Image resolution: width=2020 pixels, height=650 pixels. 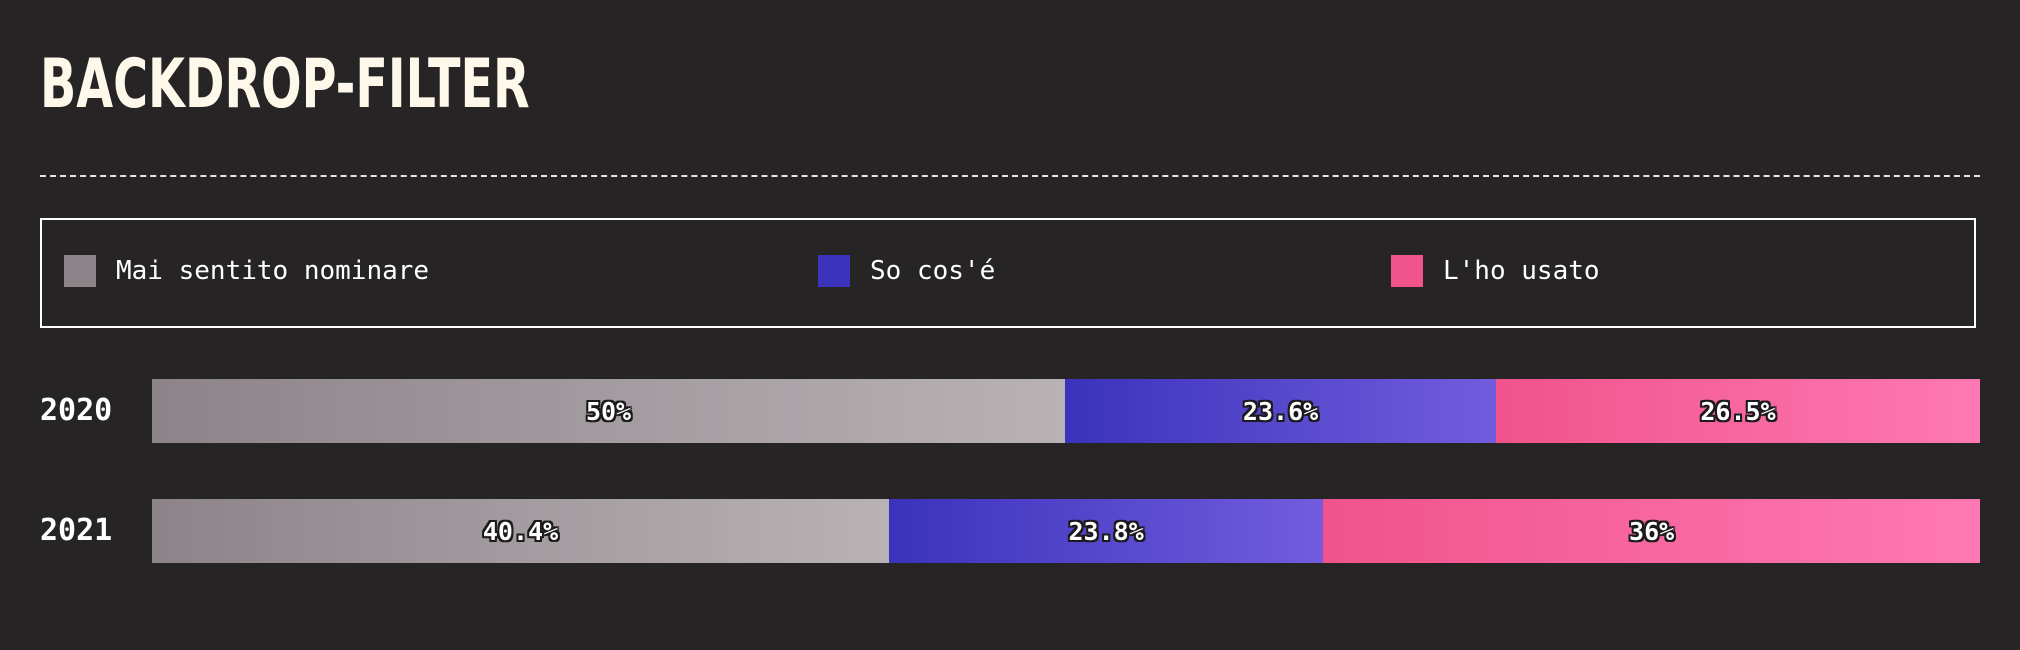 I want to click on bar-value-label-2021-lho-usato: 36%, so click(x=1652, y=531).